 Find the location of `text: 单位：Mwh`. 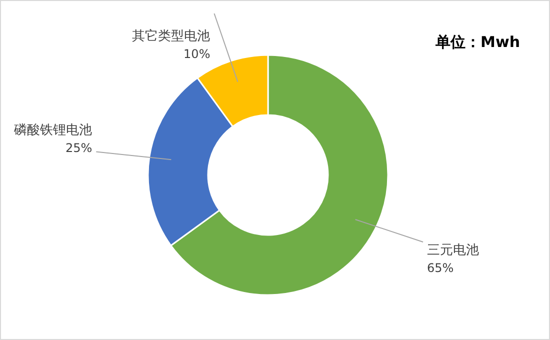

text: 单位：Mwh is located at coordinates (477, 42).